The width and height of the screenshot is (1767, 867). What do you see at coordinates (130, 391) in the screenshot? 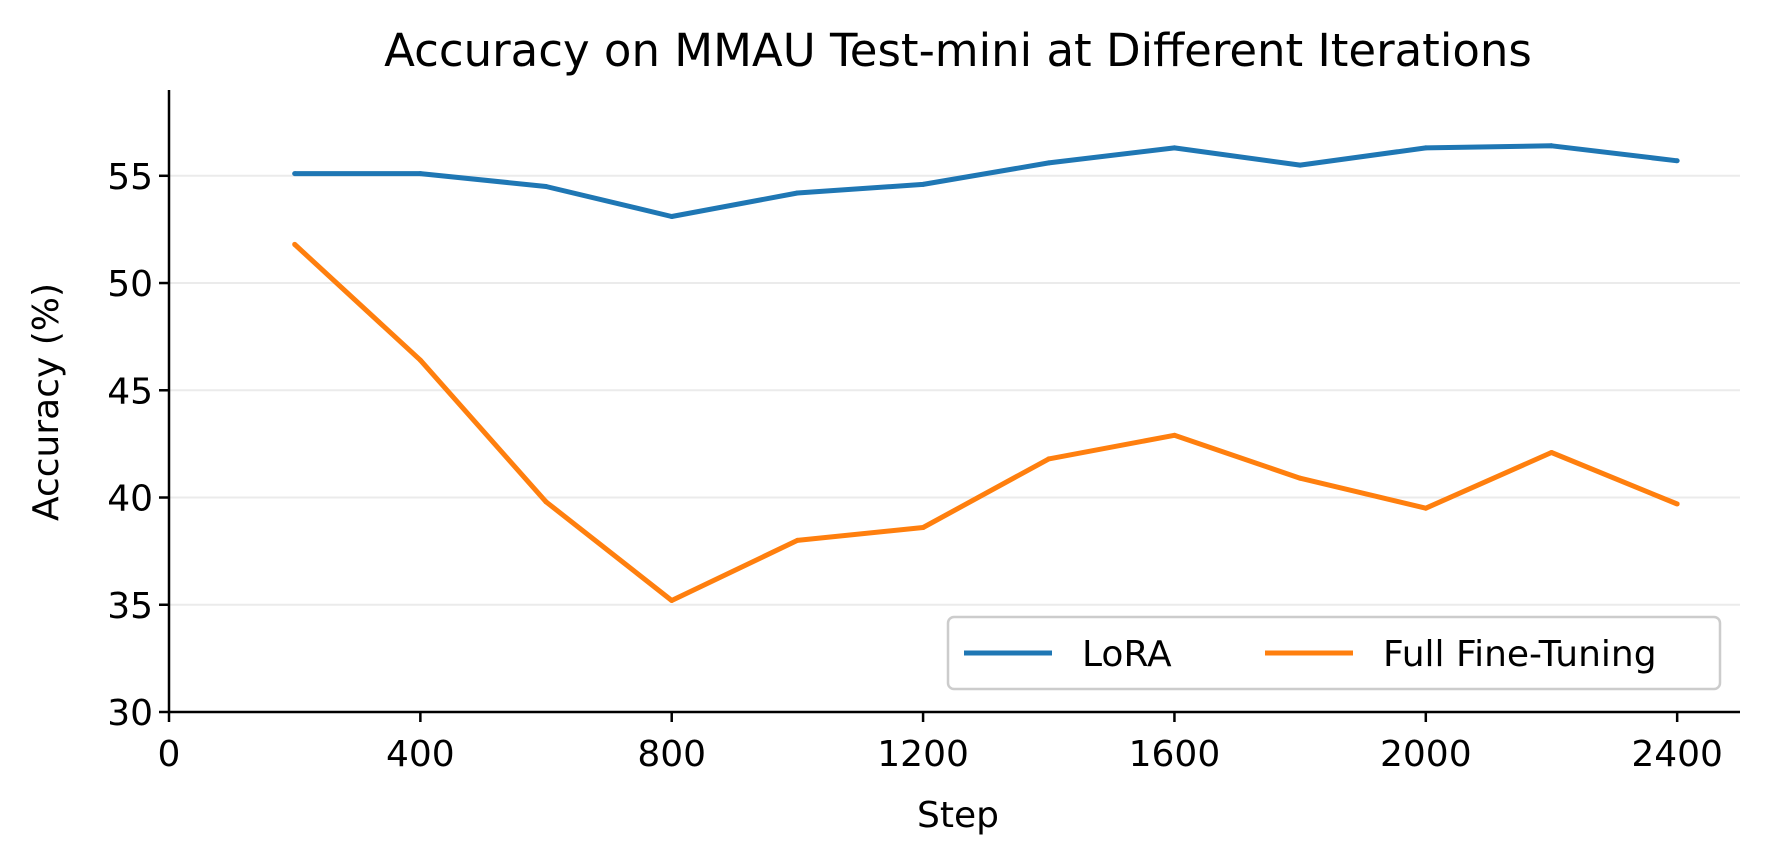
I see `y-tick-label: 45` at bounding box center [130, 391].